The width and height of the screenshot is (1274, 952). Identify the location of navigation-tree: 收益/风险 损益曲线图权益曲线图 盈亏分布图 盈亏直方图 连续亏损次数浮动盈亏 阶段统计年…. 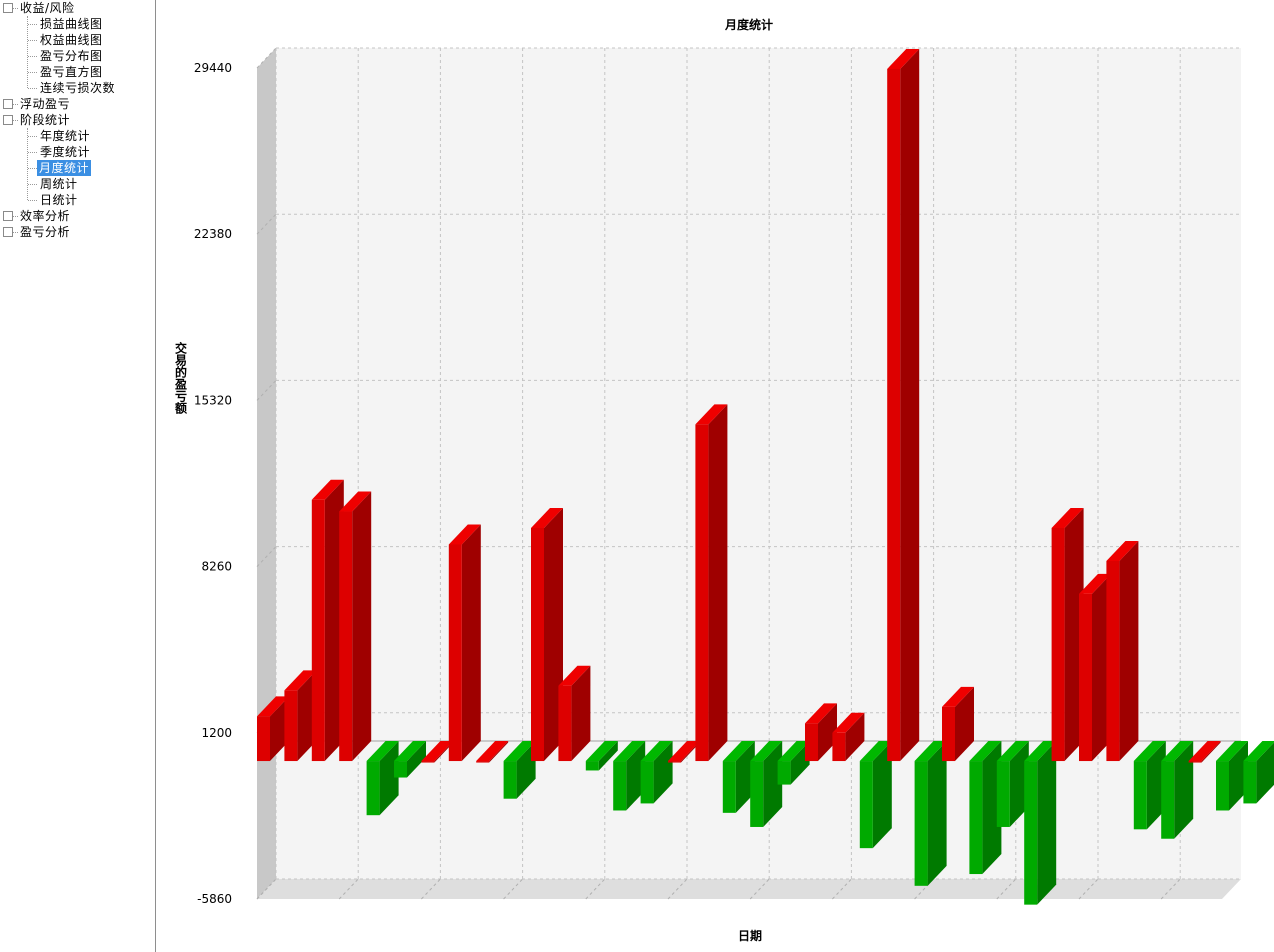
(78, 476).